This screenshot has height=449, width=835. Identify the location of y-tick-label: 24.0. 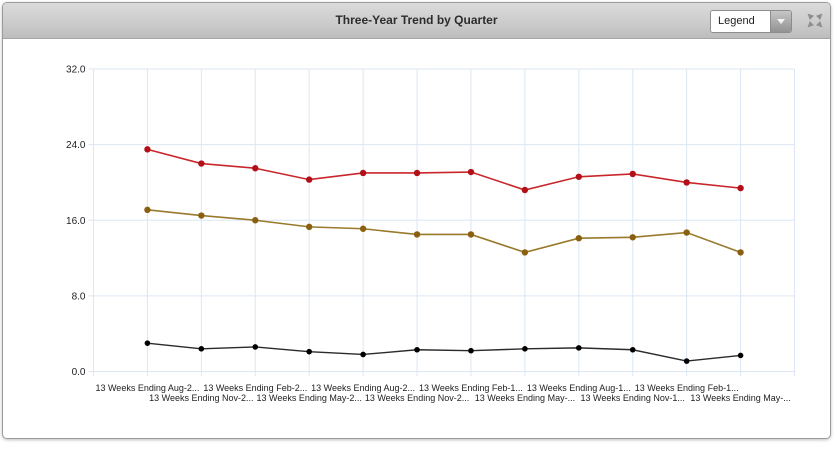
(76, 145).